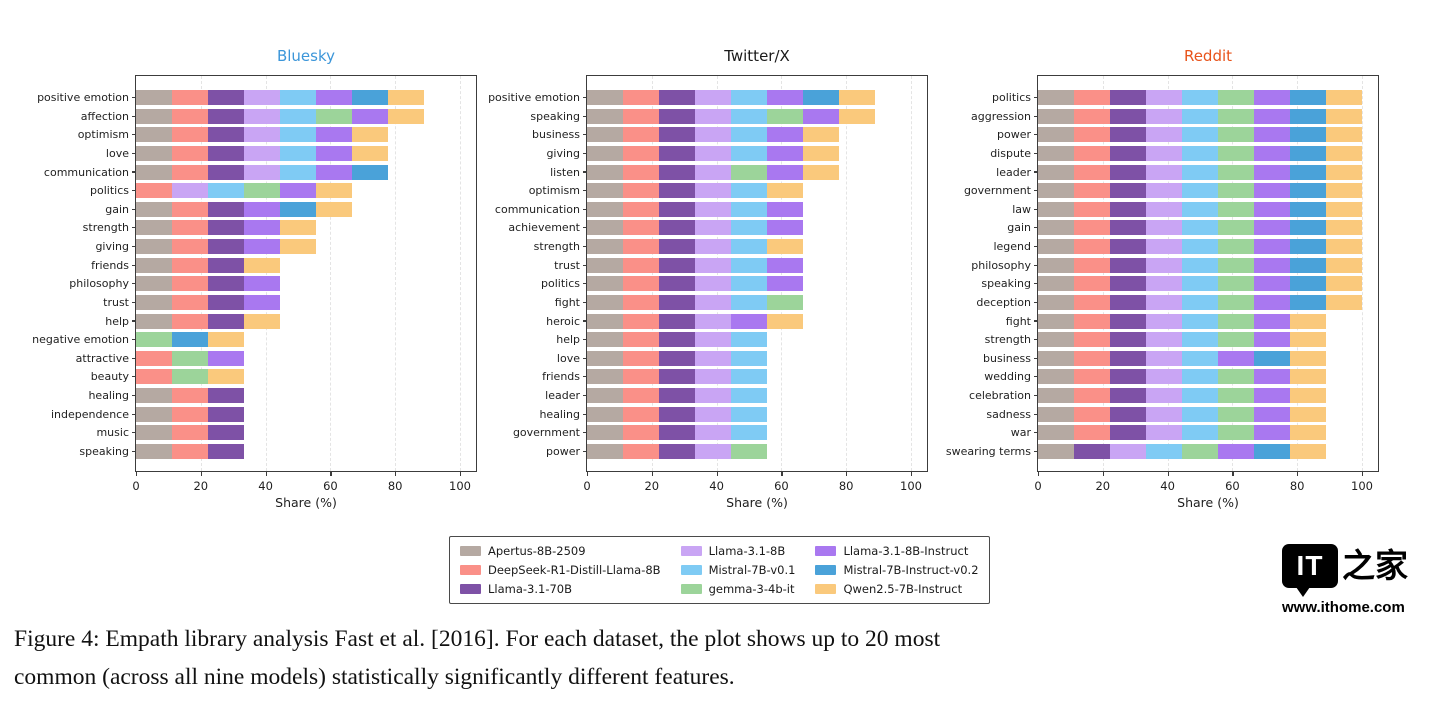 This screenshot has width=1440, height=714. What do you see at coordinates (544, 228) in the screenshot?
I see `category-label: achievement` at bounding box center [544, 228].